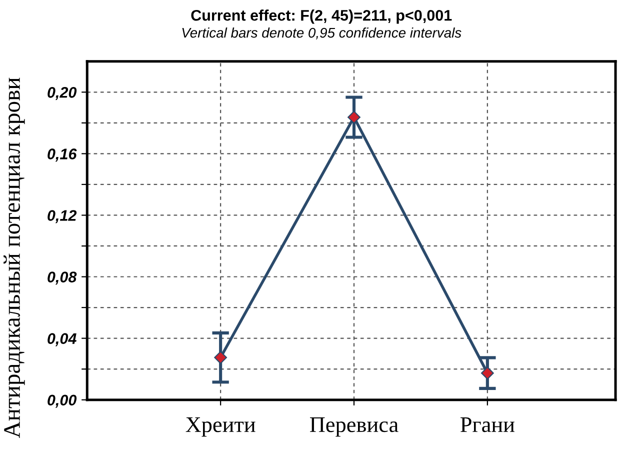 This screenshot has width=618, height=458. I want to click on y-tick-label: 0,20, so click(62, 93).